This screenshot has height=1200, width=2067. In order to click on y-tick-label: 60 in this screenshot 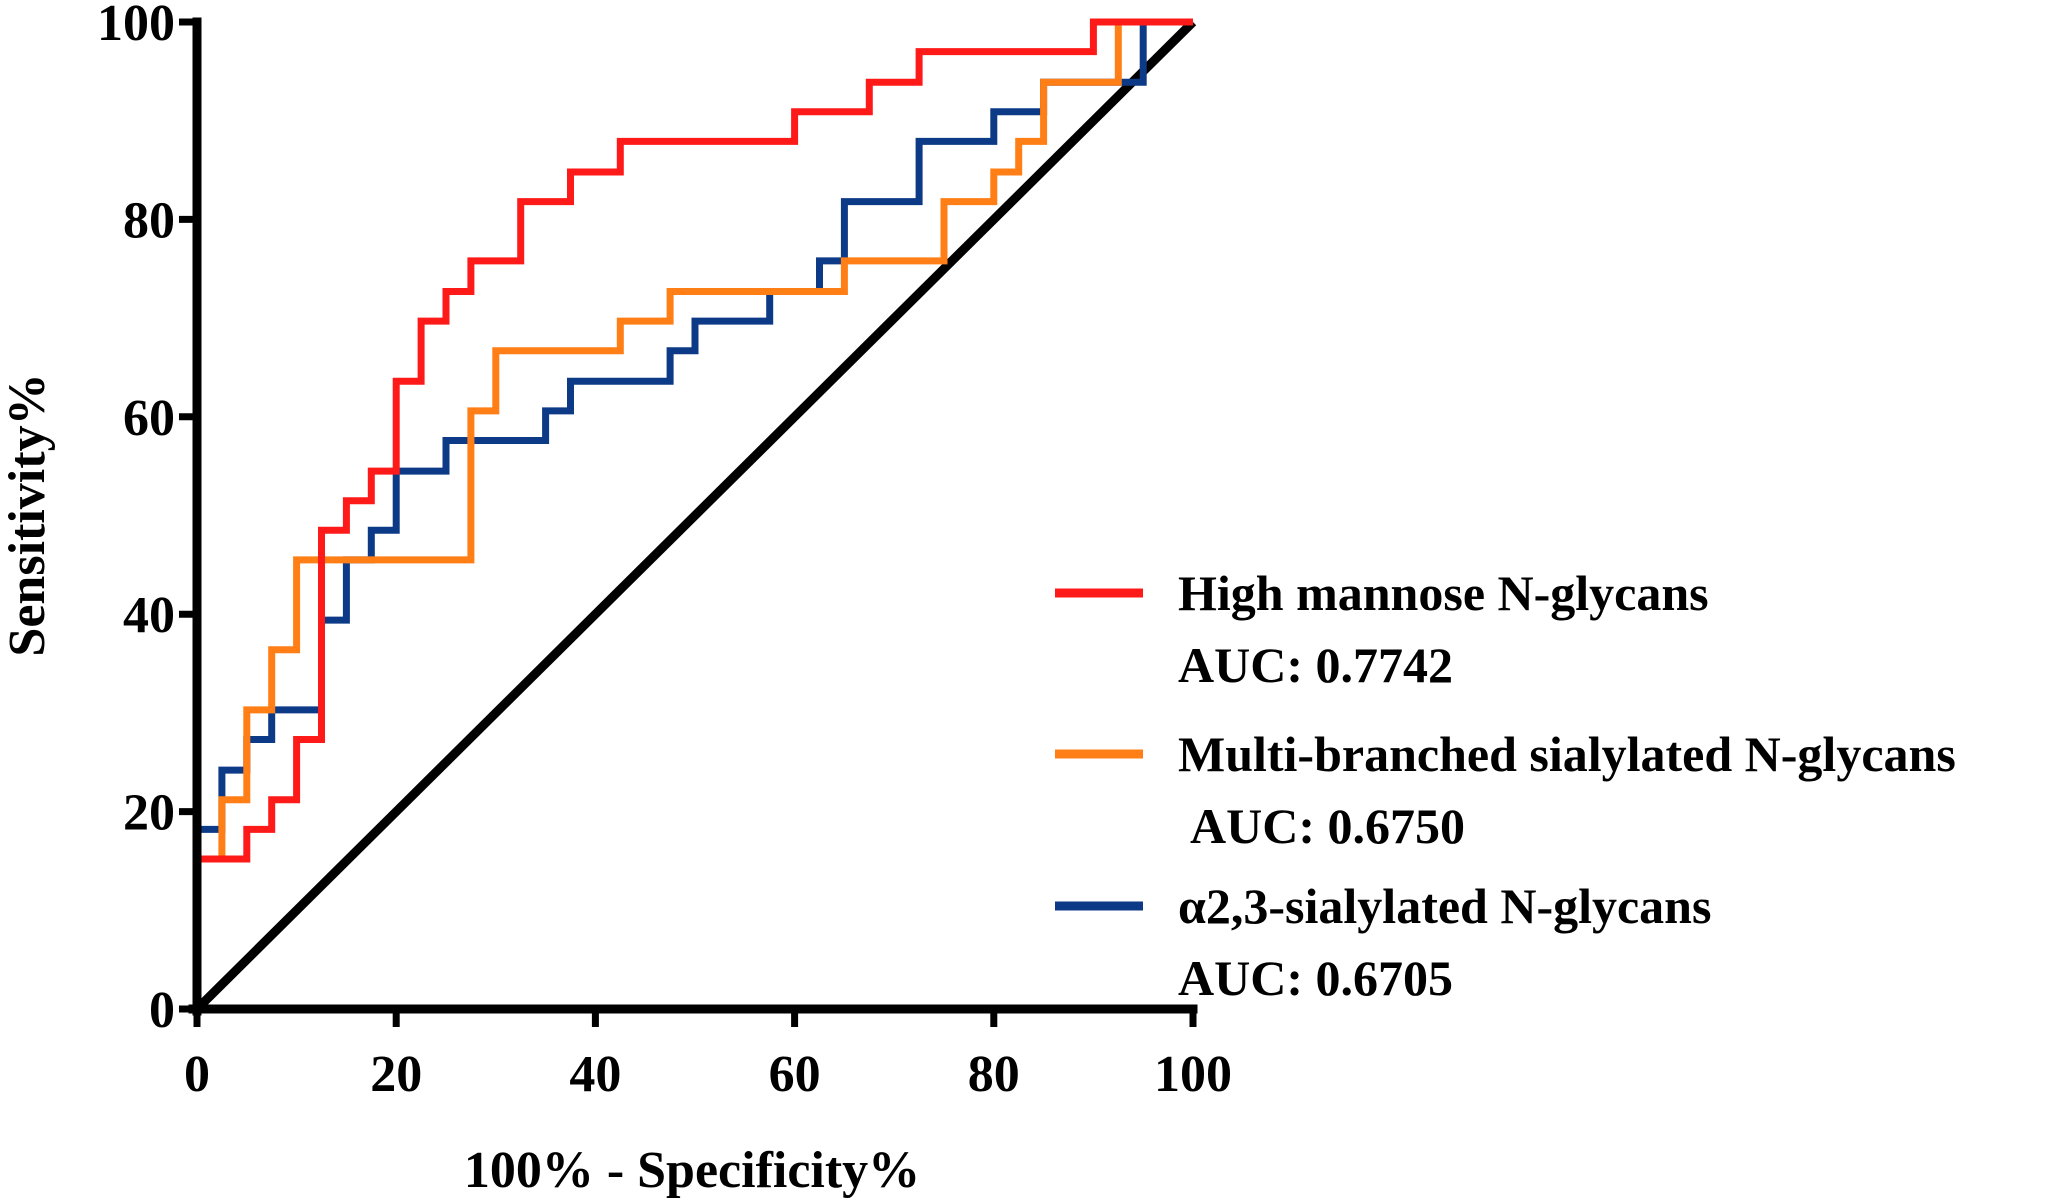, I will do `click(149, 418)`.